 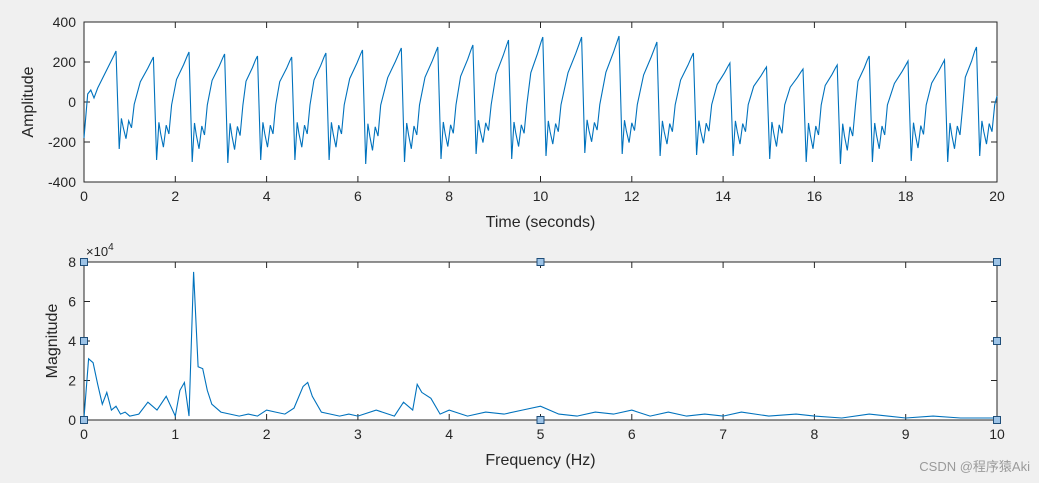 I want to click on x-tick-label: 14, so click(x=723, y=196).